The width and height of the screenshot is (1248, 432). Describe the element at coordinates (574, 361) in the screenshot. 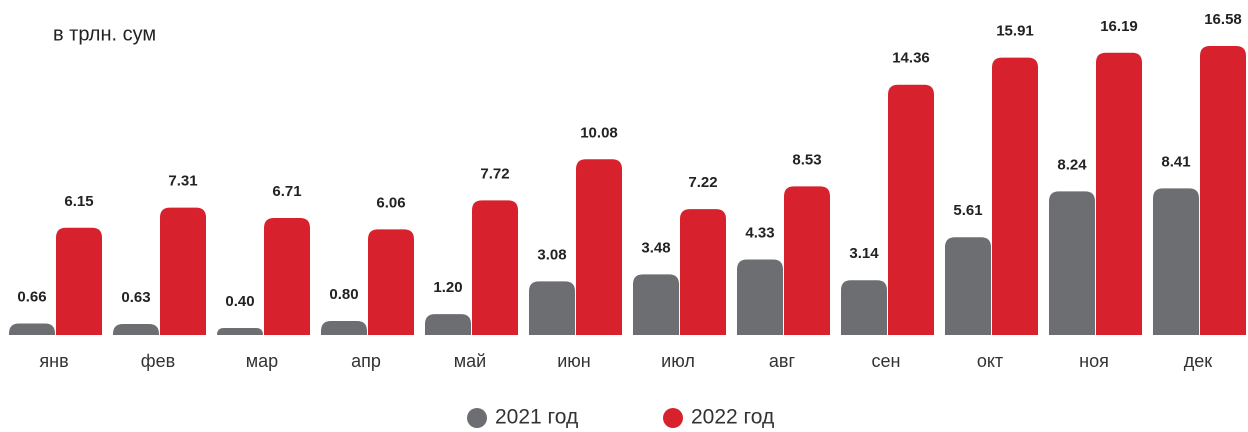

I see `x-tick-label: июн` at that location.